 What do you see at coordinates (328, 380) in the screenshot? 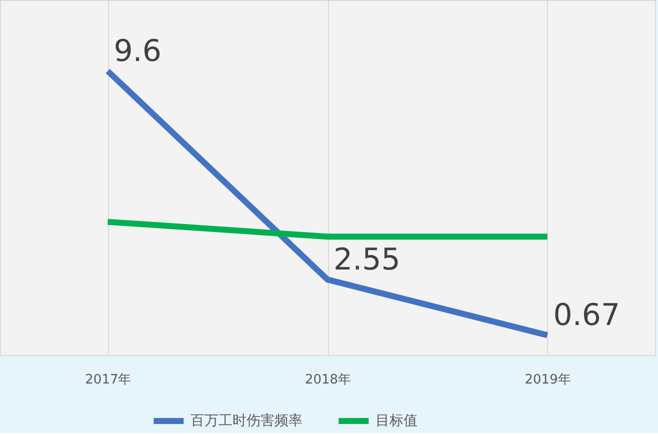
I see `x-tick-label: 2018年` at bounding box center [328, 380].